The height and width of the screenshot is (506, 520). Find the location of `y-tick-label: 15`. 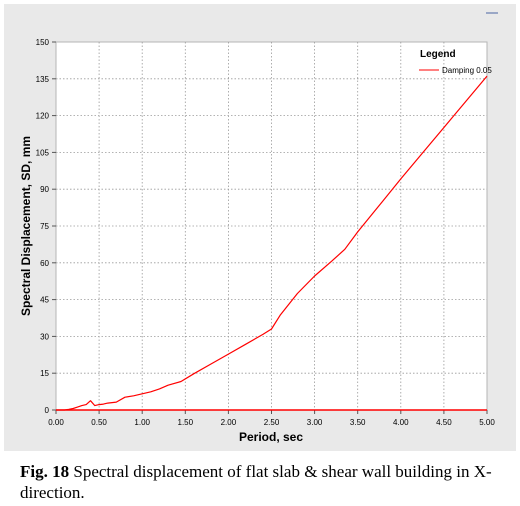

y-tick-label: 15 is located at coordinates (44, 373).